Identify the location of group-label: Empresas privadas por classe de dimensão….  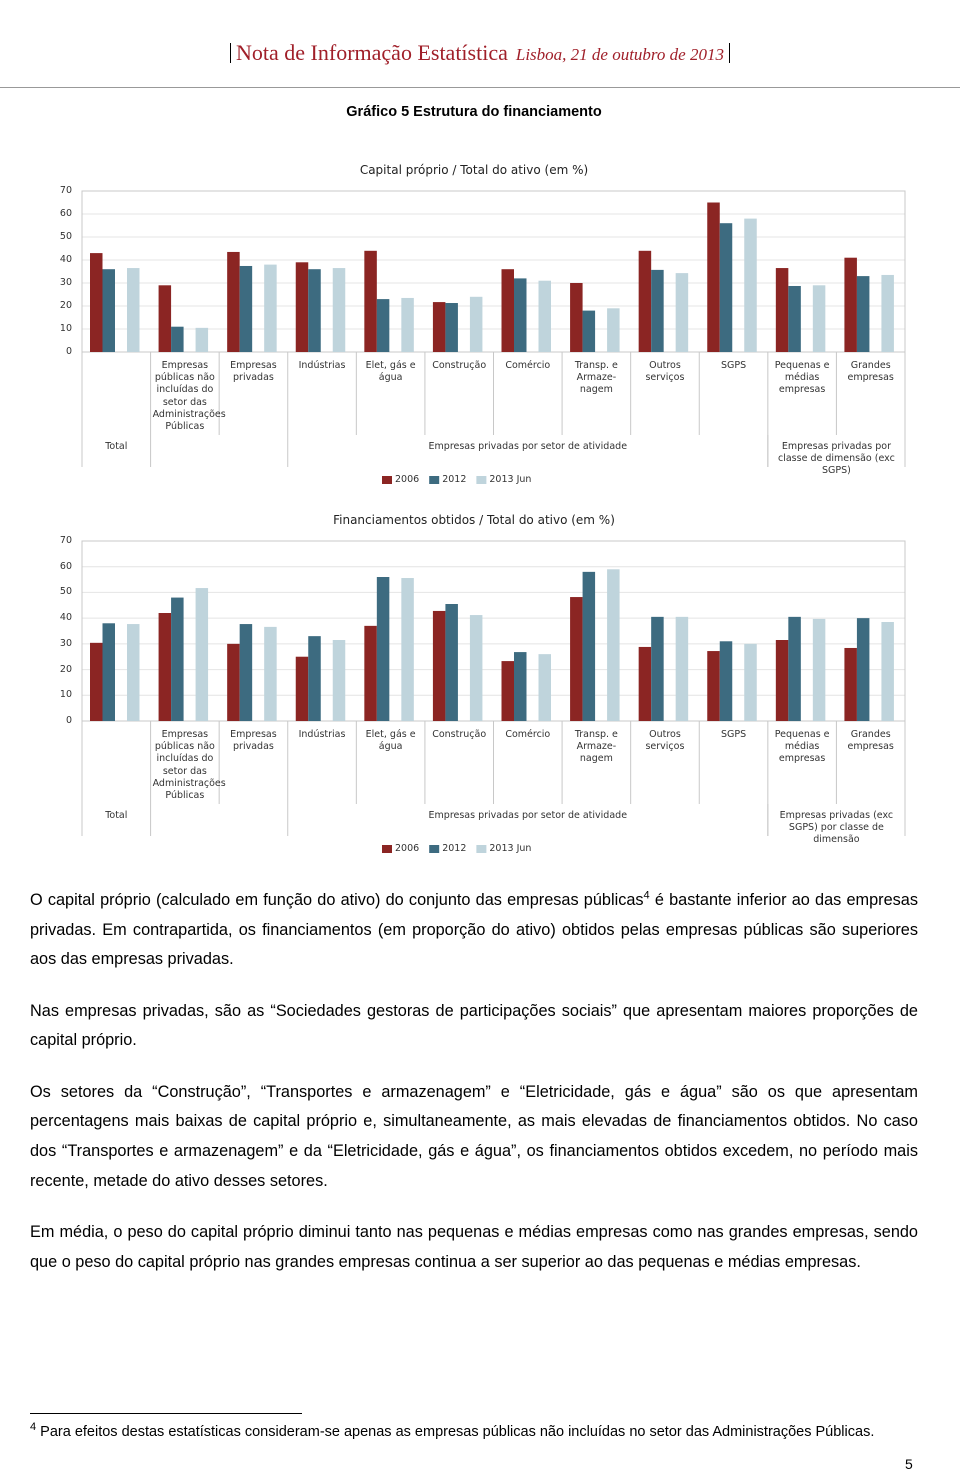
(836, 459).